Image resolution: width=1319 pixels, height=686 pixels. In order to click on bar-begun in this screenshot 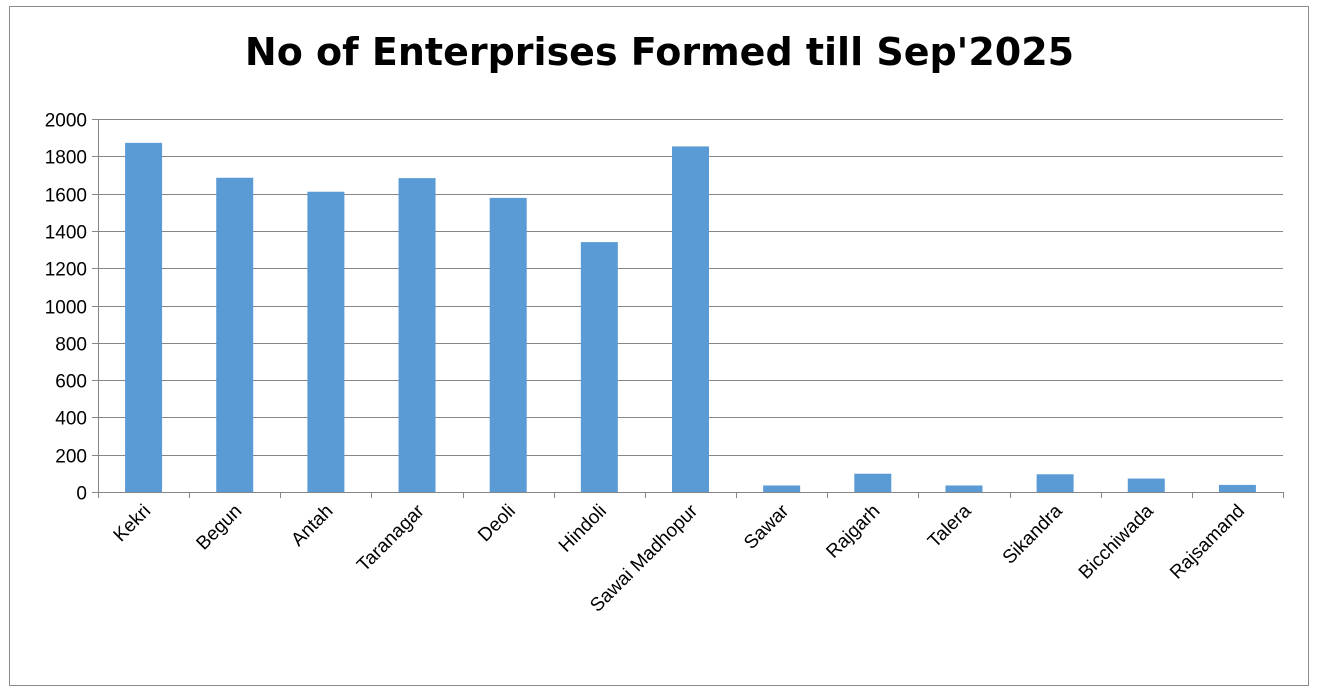, I will do `click(235, 334)`.